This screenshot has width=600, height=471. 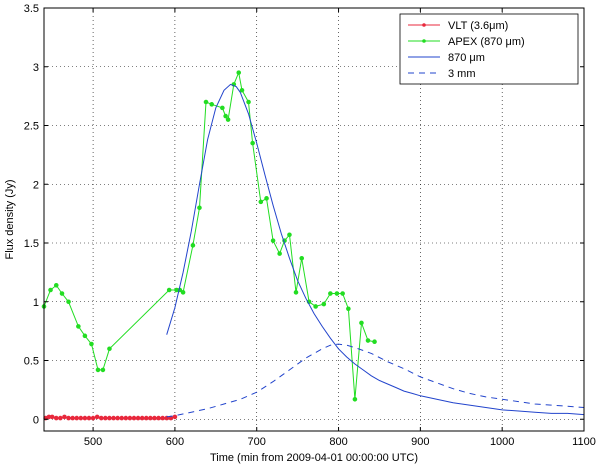 I want to click on legend-item-3-mm: 3 mm, so click(x=442, y=74).